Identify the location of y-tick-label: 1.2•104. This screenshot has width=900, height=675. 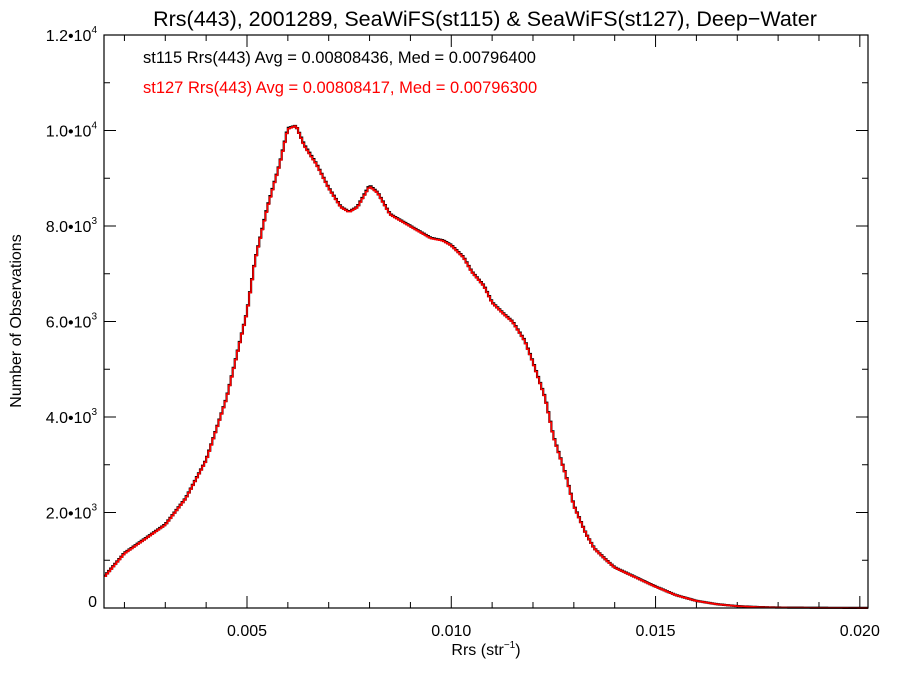
(72, 35).